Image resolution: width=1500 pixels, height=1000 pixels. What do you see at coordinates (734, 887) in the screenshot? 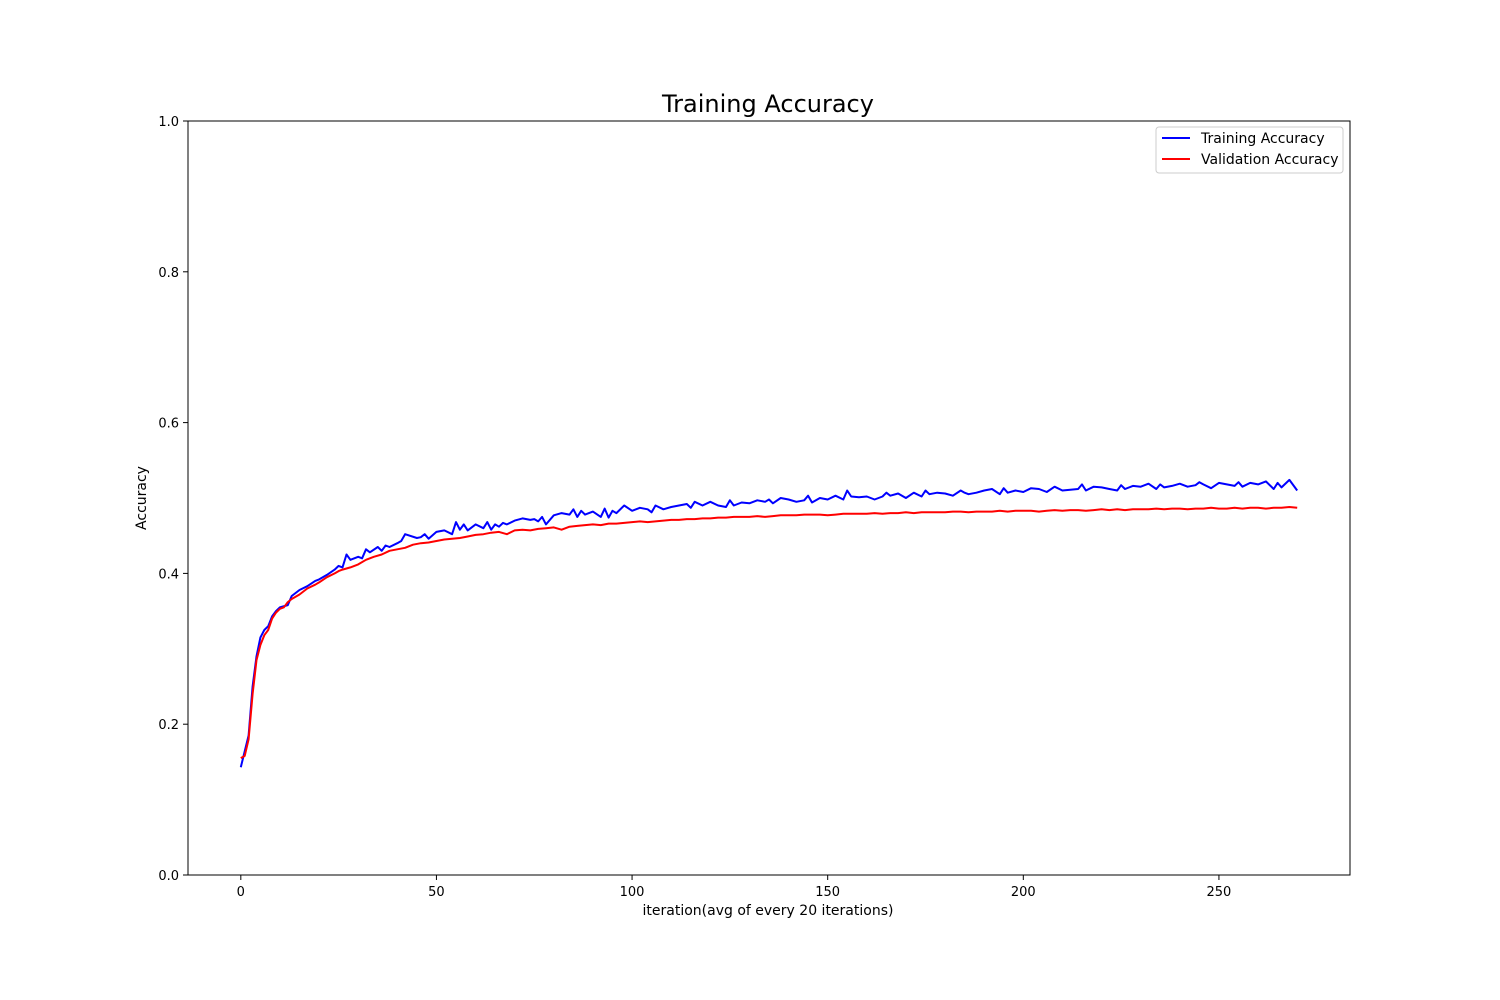
I see `x-axis: 0 50 100 150 200 250` at bounding box center [734, 887].